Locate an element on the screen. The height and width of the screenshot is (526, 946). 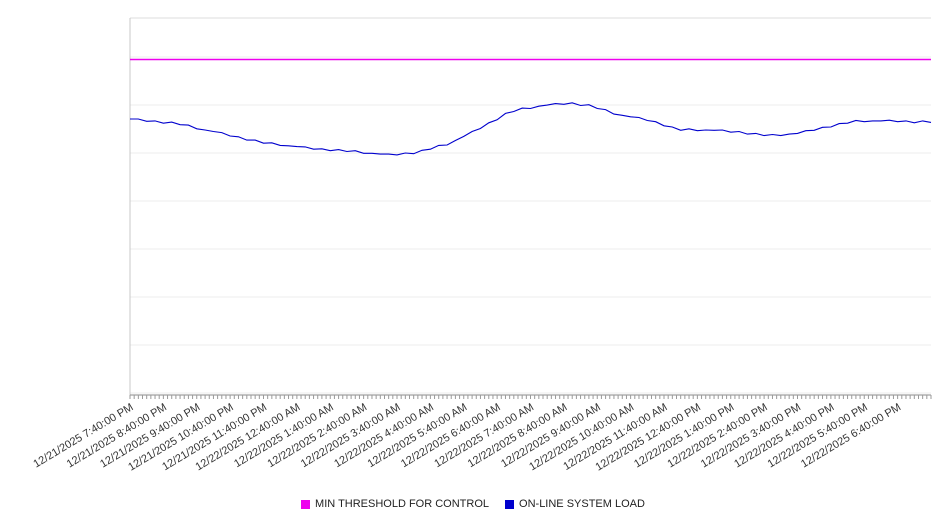
legend-label-threshold: MIN THRESHOLD FOR CONTROL is located at coordinates (402, 504).